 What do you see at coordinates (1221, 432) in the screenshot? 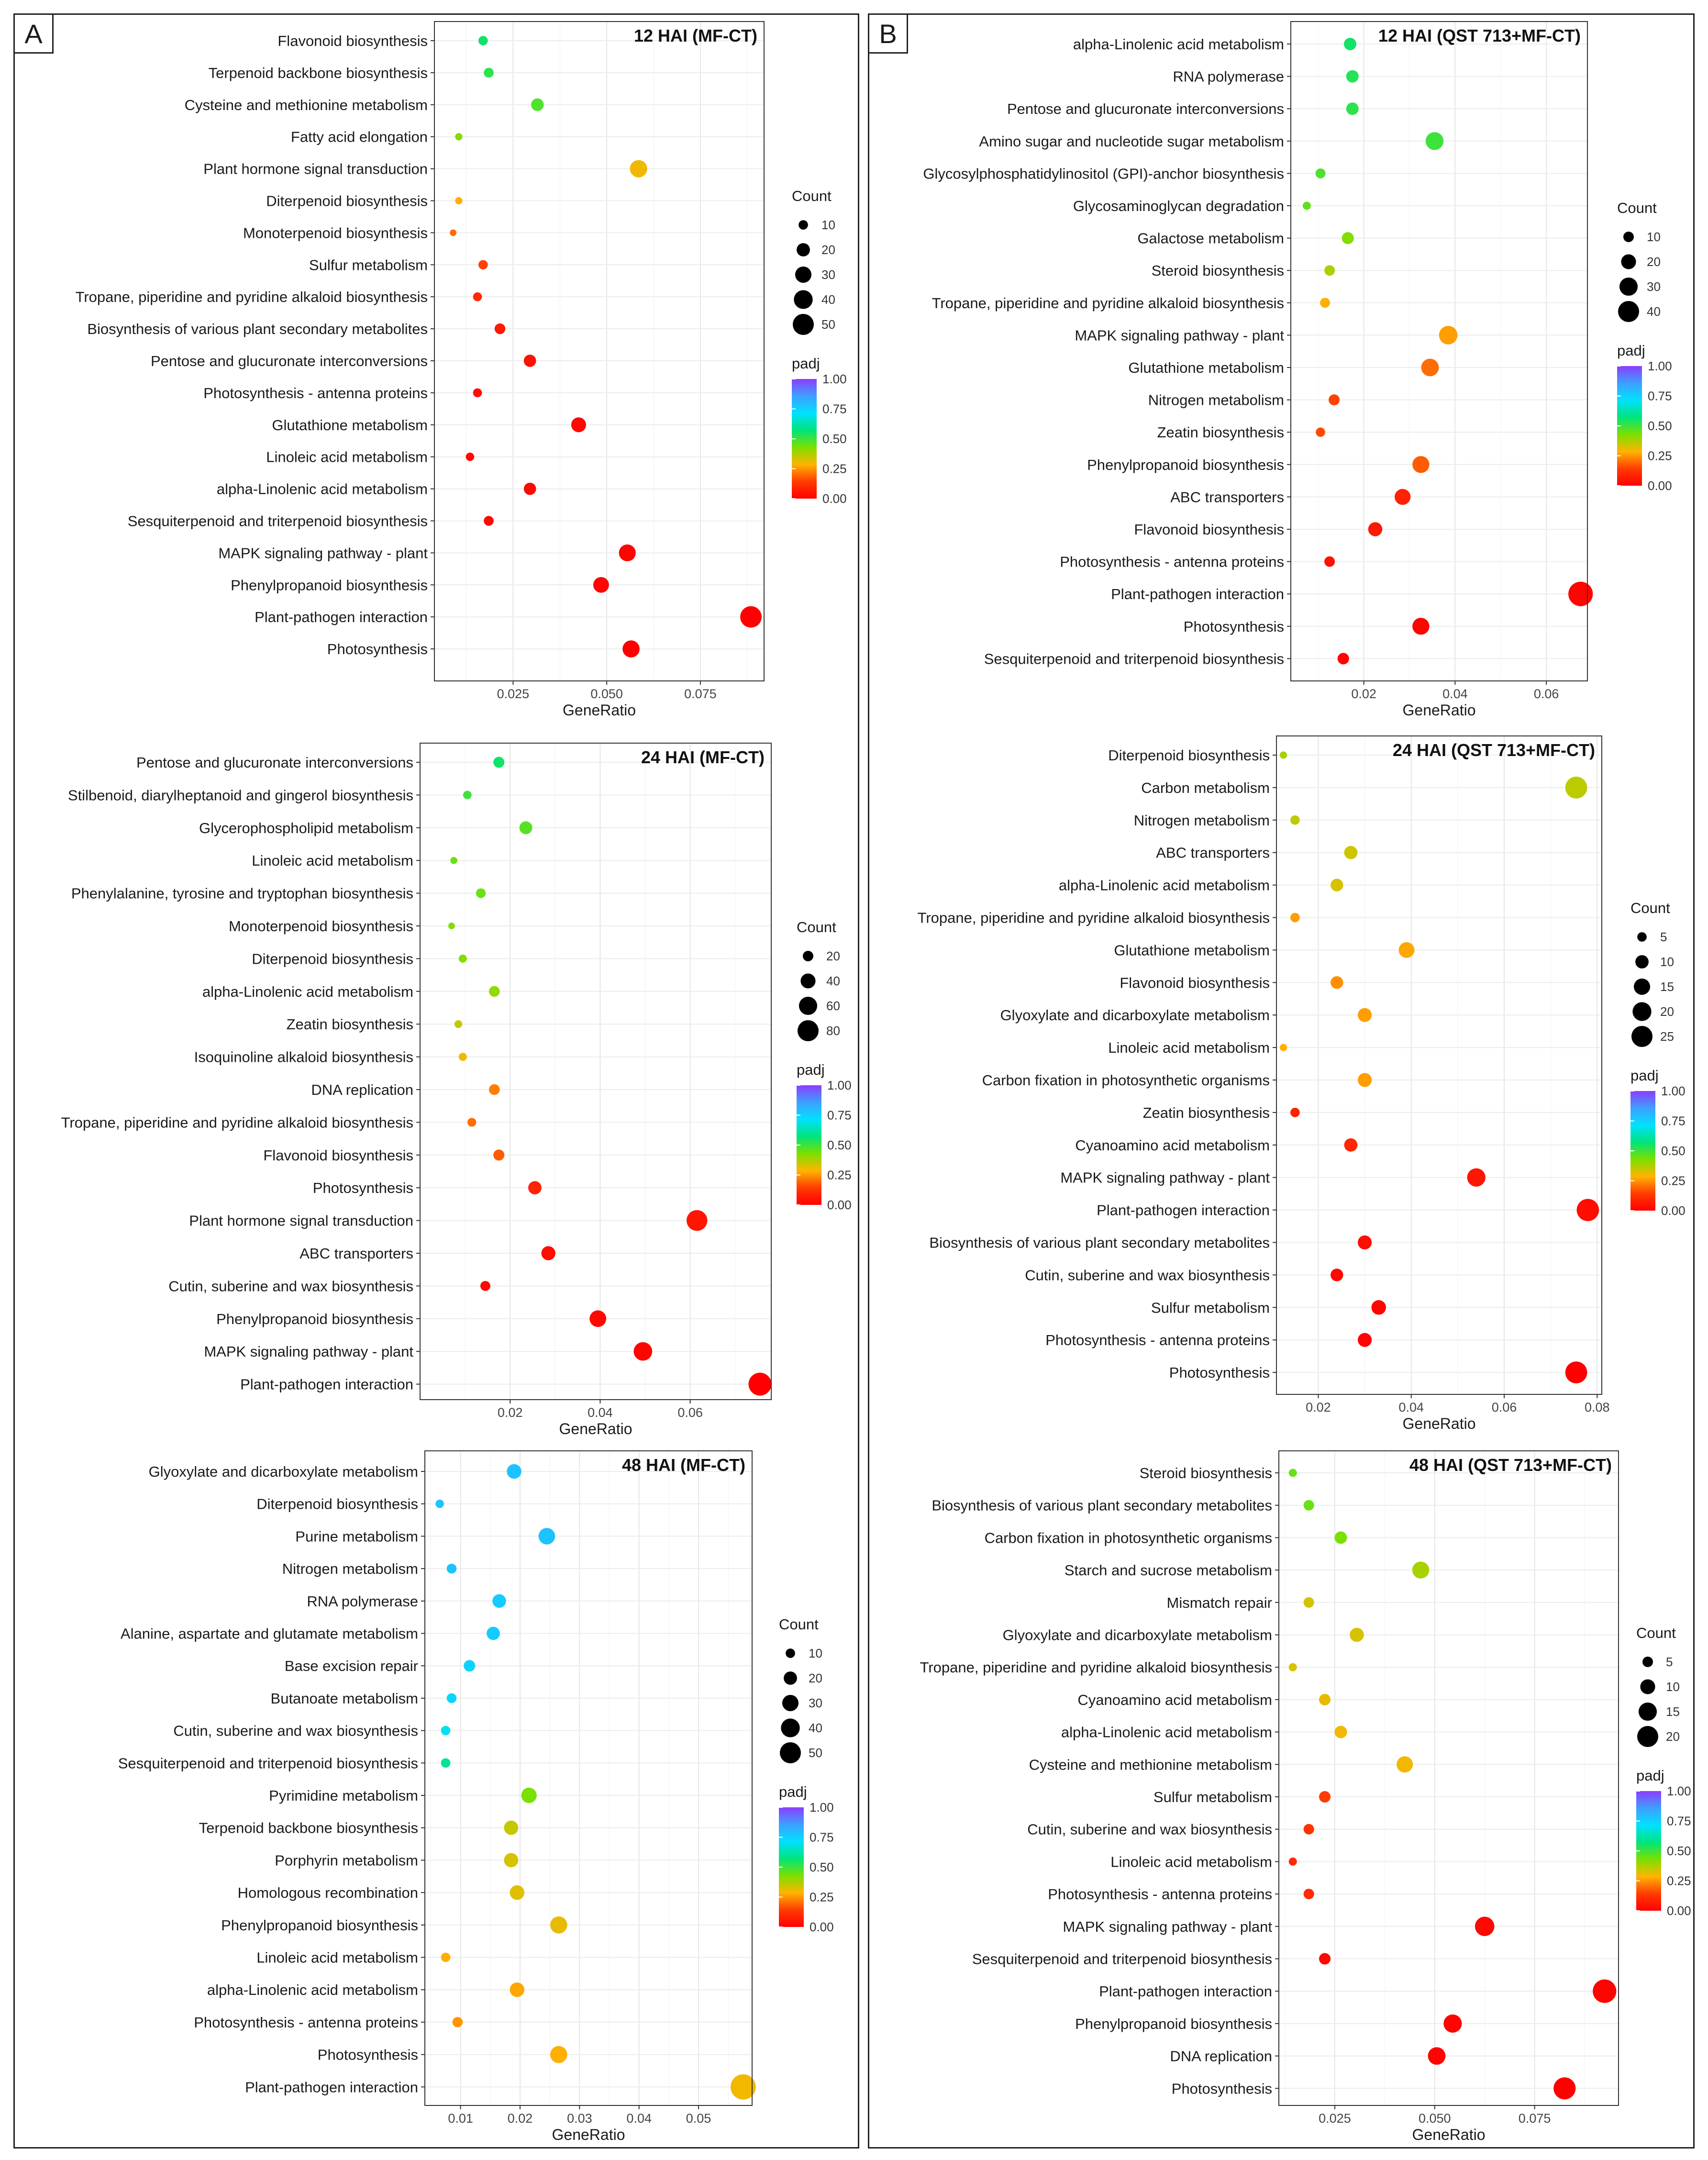
I see `y-tick-label: Zeatin biosynthesis` at bounding box center [1221, 432].